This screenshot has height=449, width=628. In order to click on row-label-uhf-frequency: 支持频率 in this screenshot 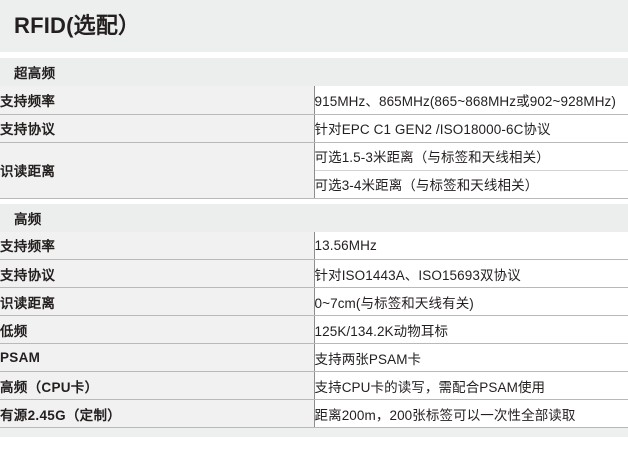, I will do `click(157, 100)`.